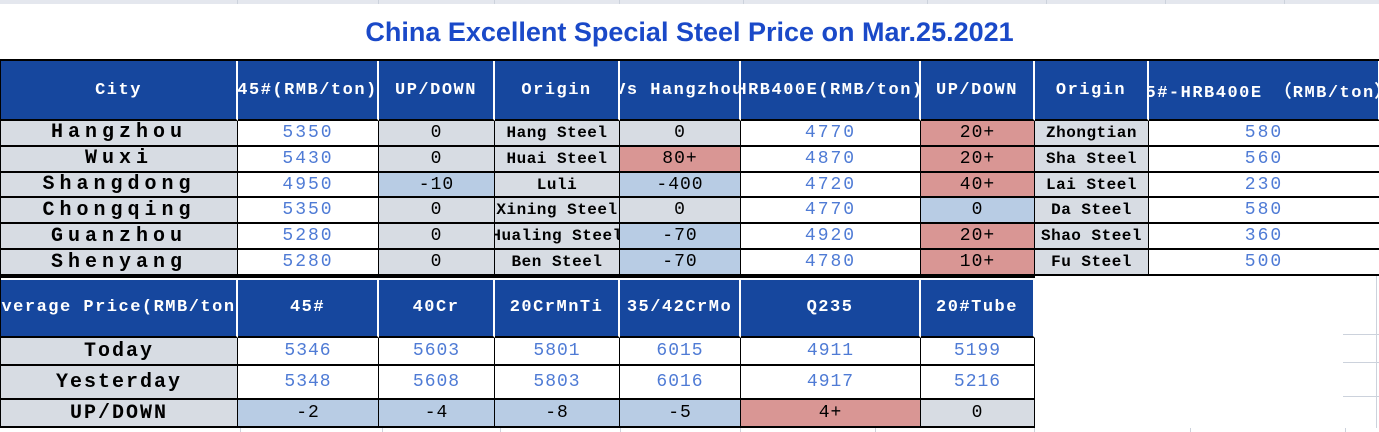 This screenshot has width=1379, height=432. What do you see at coordinates (831, 91) in the screenshot?
I see `header-hrb400e: HRB400E(RMB/ton)` at bounding box center [831, 91].